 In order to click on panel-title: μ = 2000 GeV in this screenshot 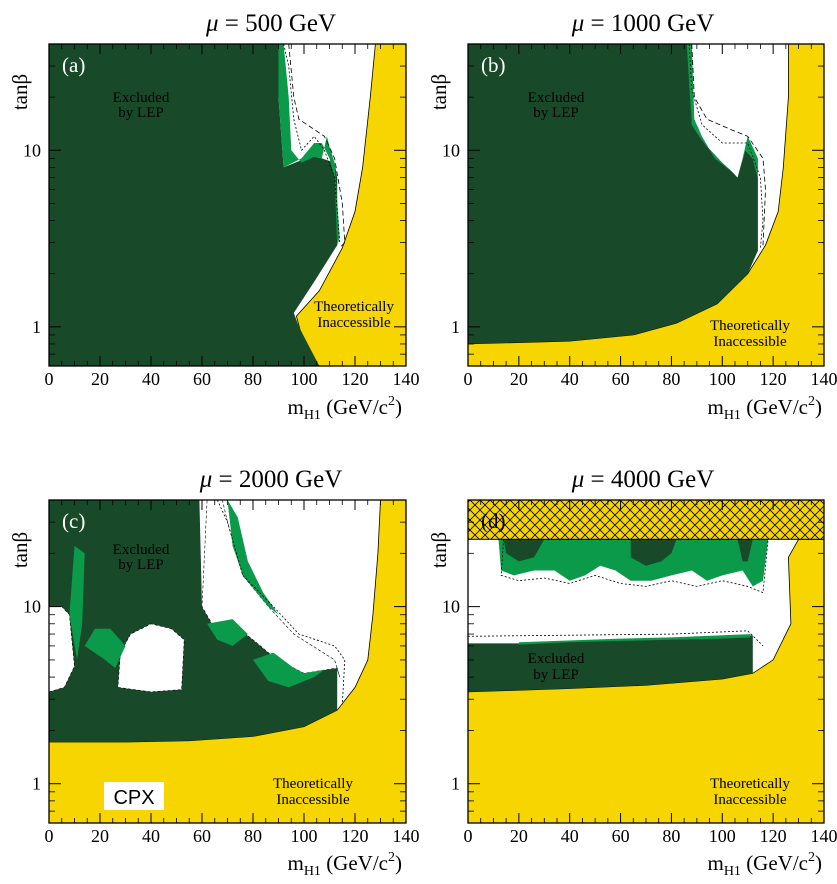, I will do `click(271, 479)`.